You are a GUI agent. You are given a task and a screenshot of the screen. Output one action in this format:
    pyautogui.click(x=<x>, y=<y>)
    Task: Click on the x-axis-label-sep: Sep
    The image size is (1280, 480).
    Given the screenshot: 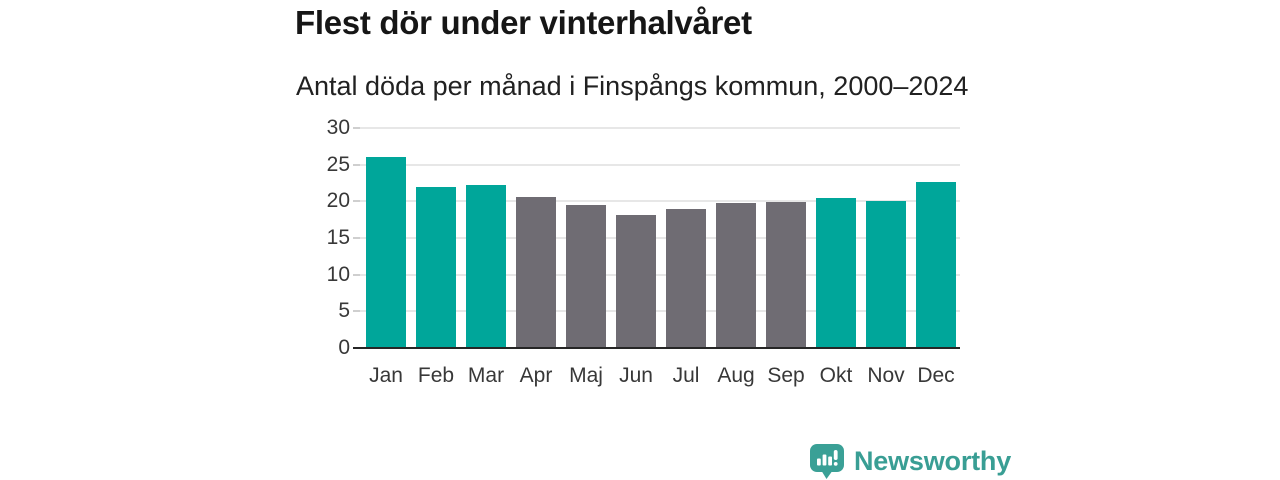 What is the action you would take?
    pyautogui.click(x=786, y=375)
    